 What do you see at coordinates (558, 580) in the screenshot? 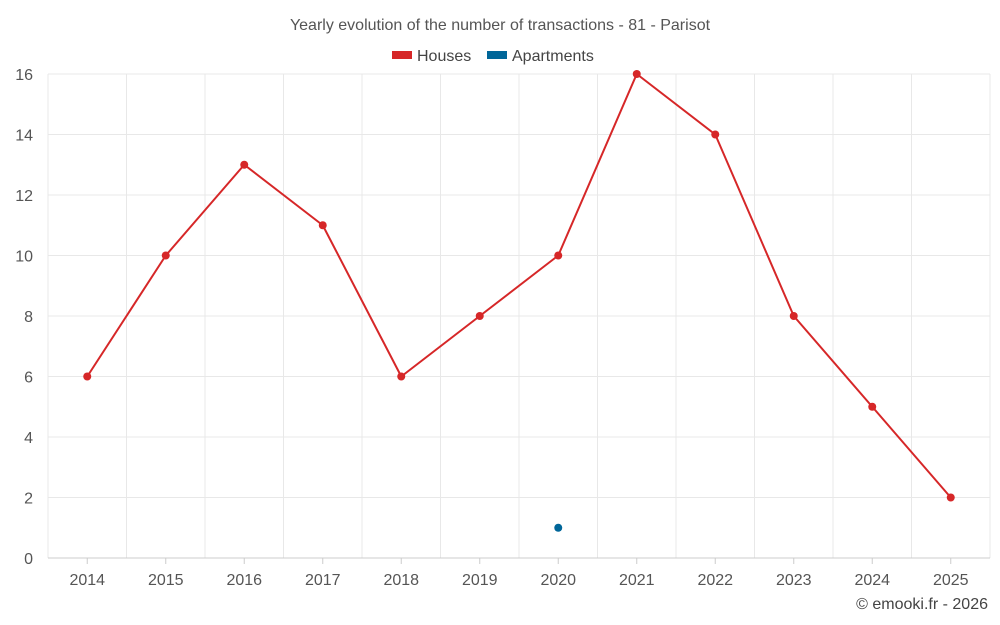
I see `x-tick-label: 2020` at bounding box center [558, 580].